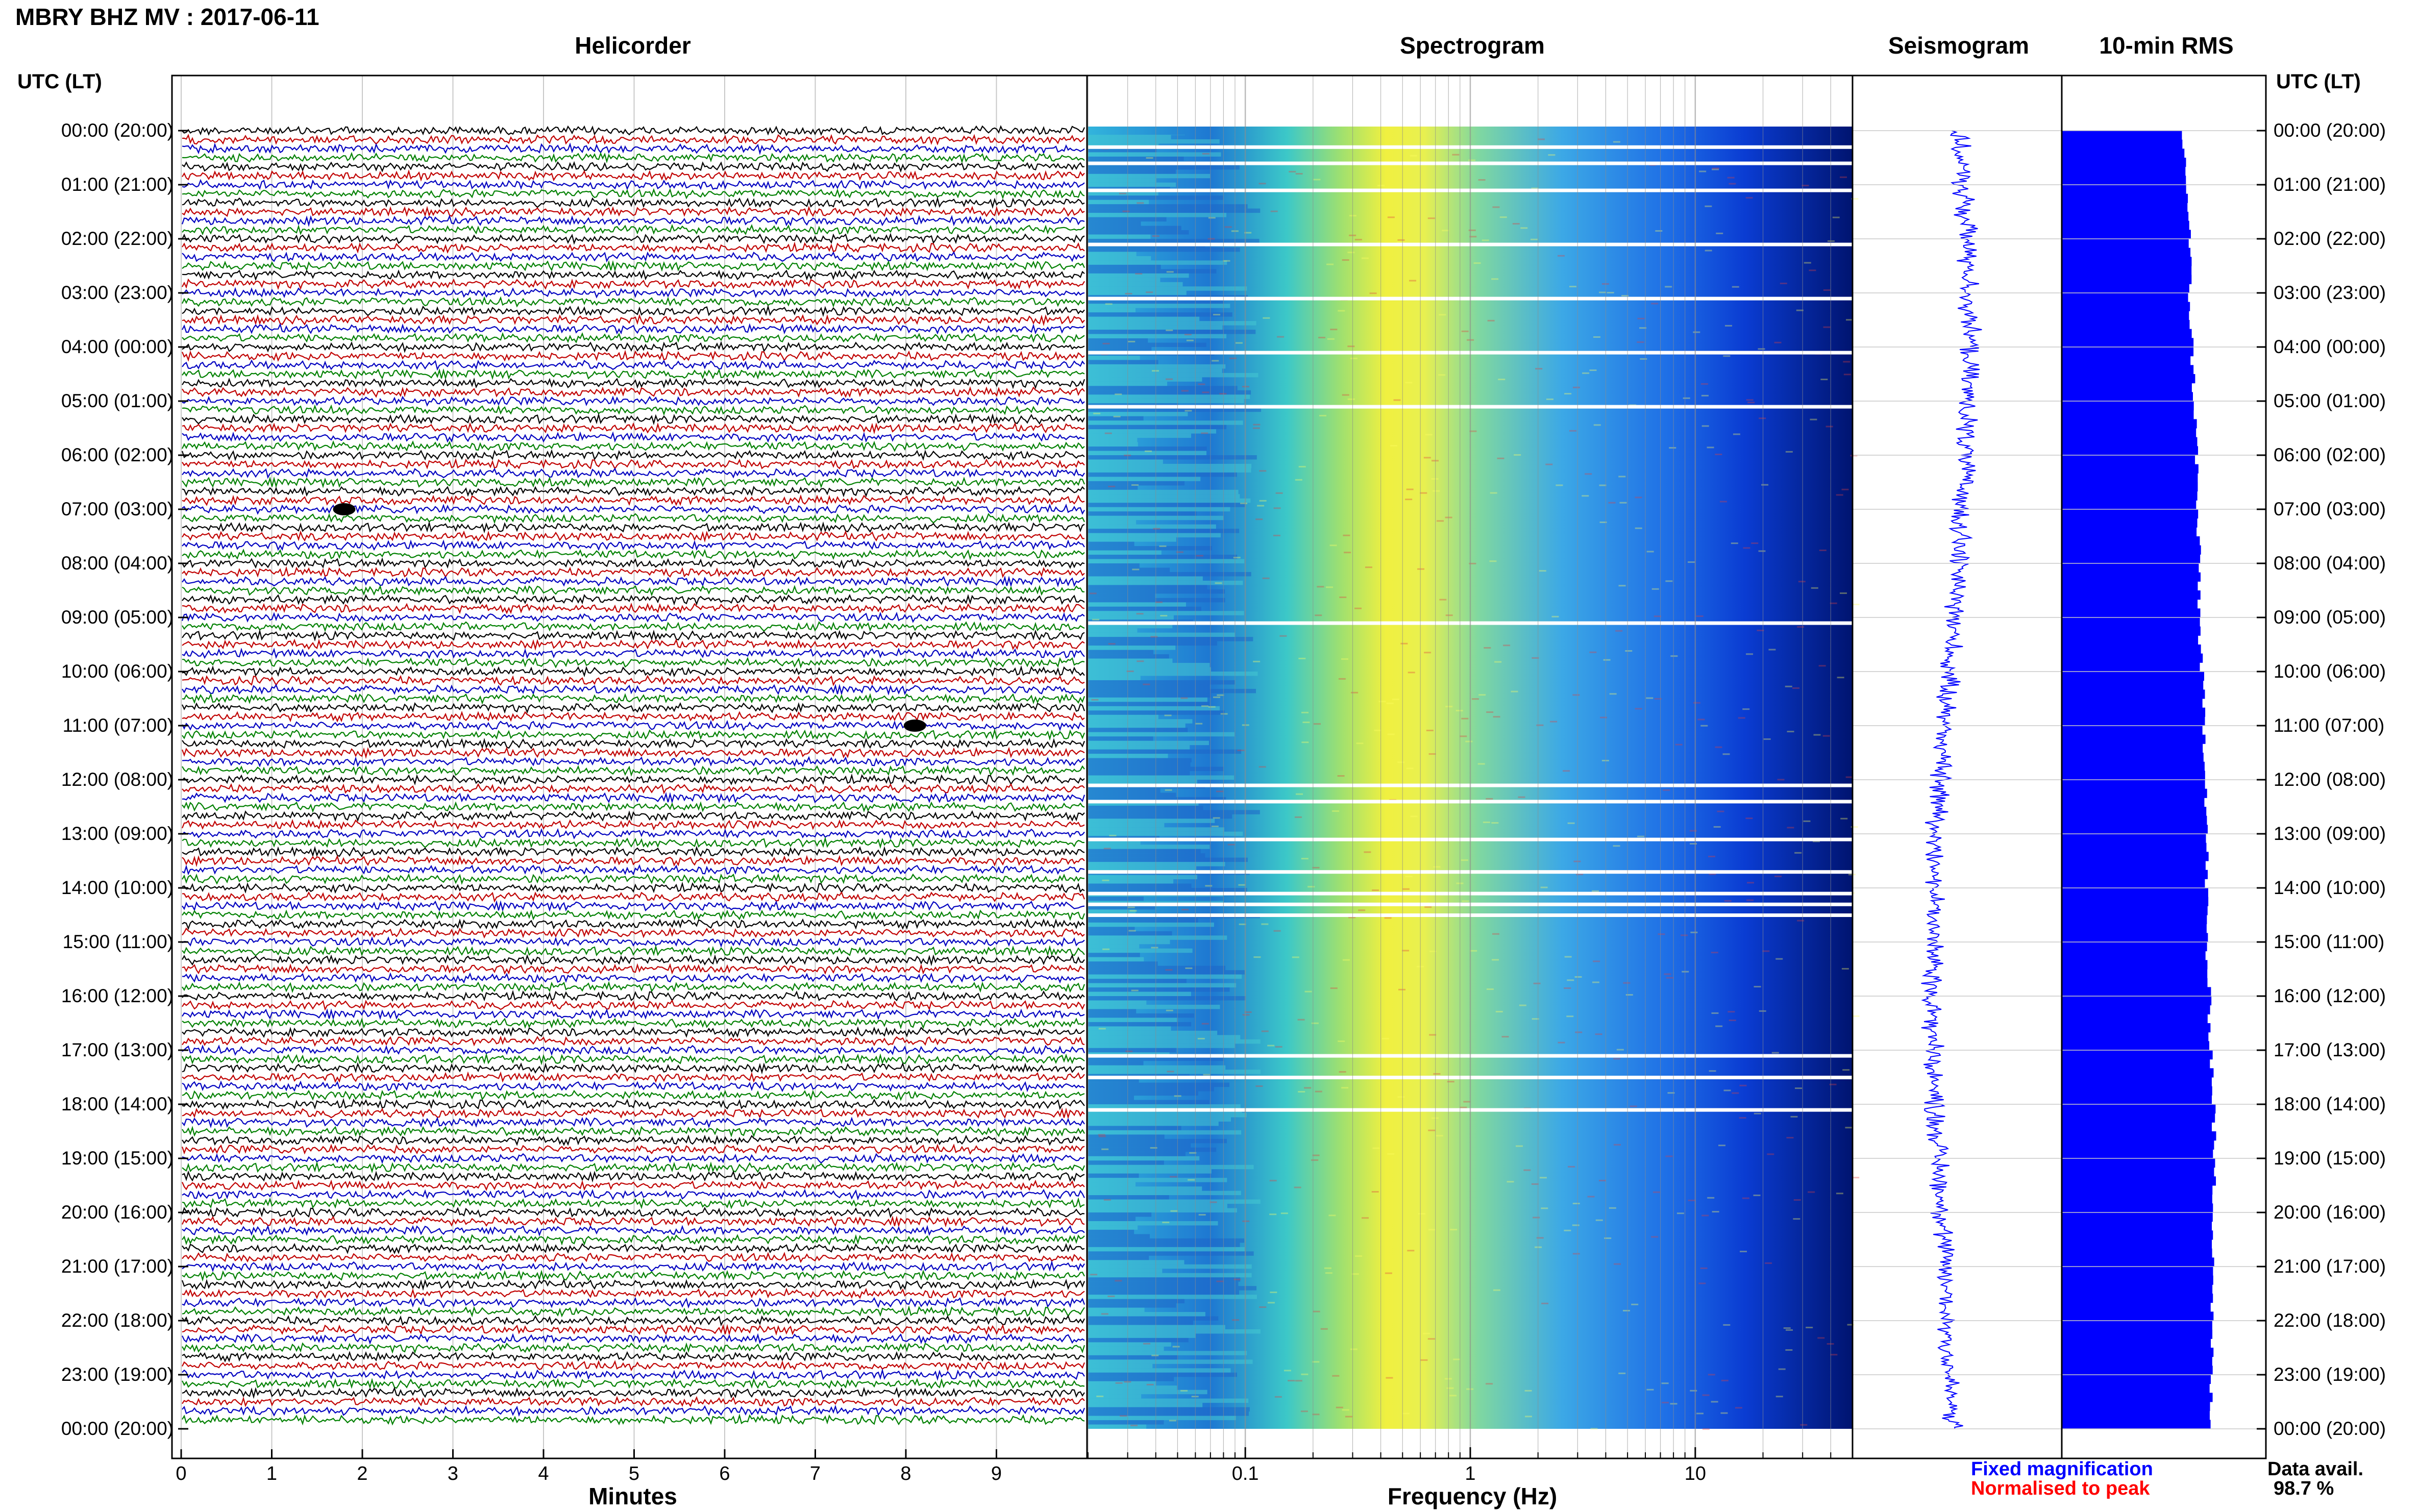 This screenshot has width=2419, height=1512. I want to click on minute-tick-label: 0, so click(181, 1473).